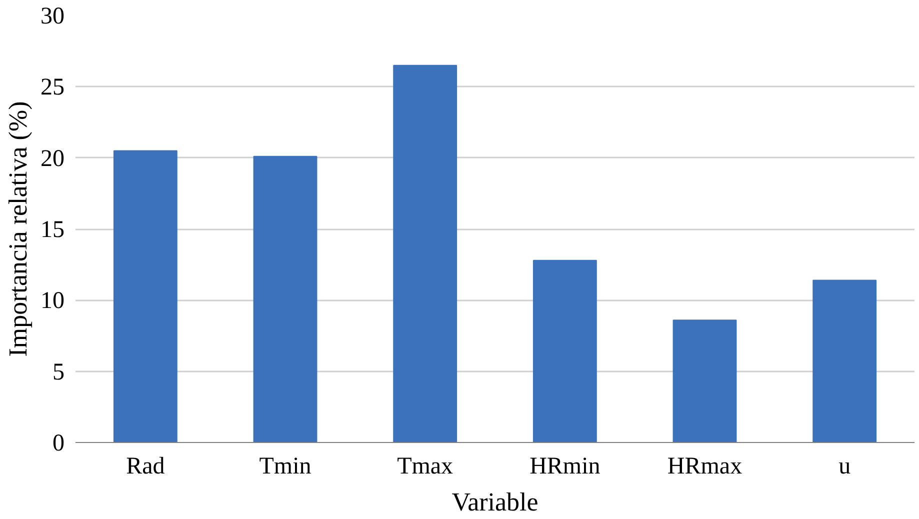 Image resolution: width=919 pixels, height=519 pixels. What do you see at coordinates (52, 17) in the screenshot?
I see `y-tick-label: 30` at bounding box center [52, 17].